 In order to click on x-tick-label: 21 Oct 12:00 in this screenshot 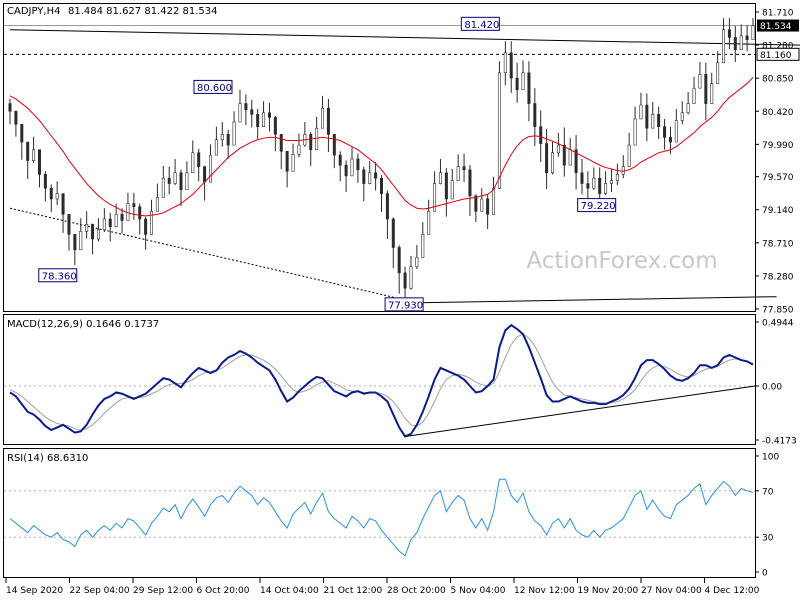, I will do `click(353, 591)`.